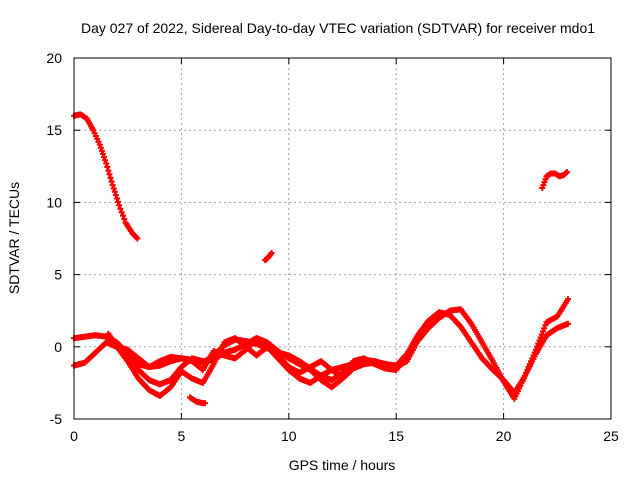 This screenshot has width=640, height=480. I want to click on x-tick-label: 25, so click(611, 436).